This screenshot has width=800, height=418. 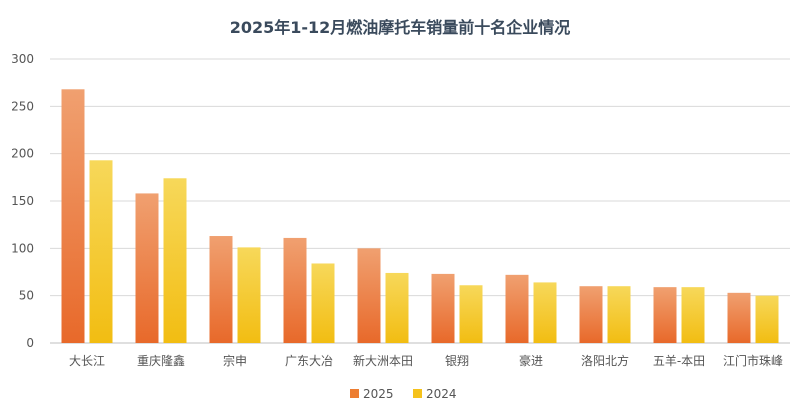 I want to click on chart-title: 2025年1-12月燃油摩托车销量前十名企业情况, so click(x=400, y=27).